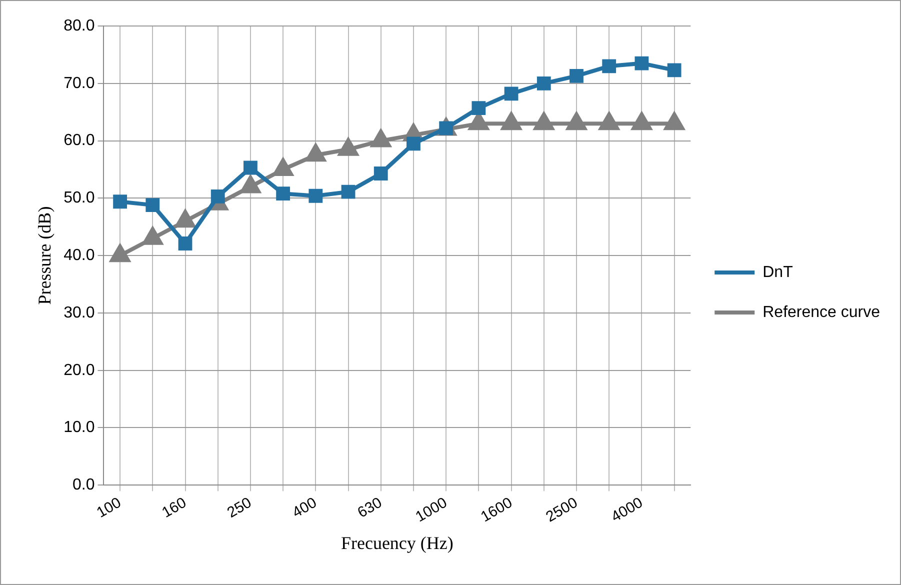 The width and height of the screenshot is (901, 585). What do you see at coordinates (83, 485) in the screenshot?
I see `y-tick-label: 0.0` at bounding box center [83, 485].